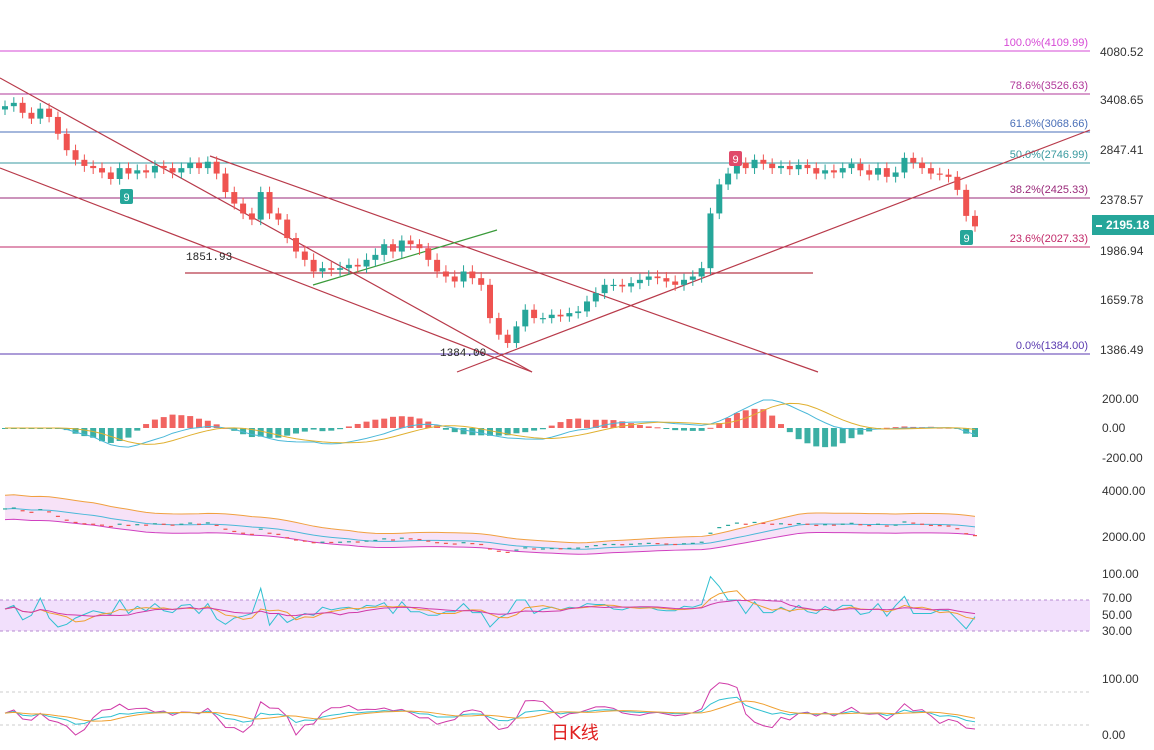  Describe the element at coordinates (1114, 735) in the screenshot. I see `kdj-tick-1: 0.00` at that location.